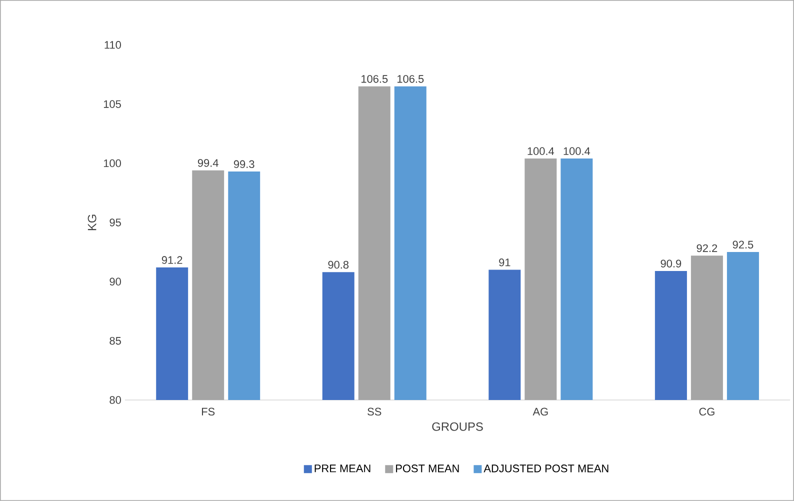 This screenshot has width=794, height=501. What do you see at coordinates (115, 400) in the screenshot?
I see `y-tick-label: 80` at bounding box center [115, 400].